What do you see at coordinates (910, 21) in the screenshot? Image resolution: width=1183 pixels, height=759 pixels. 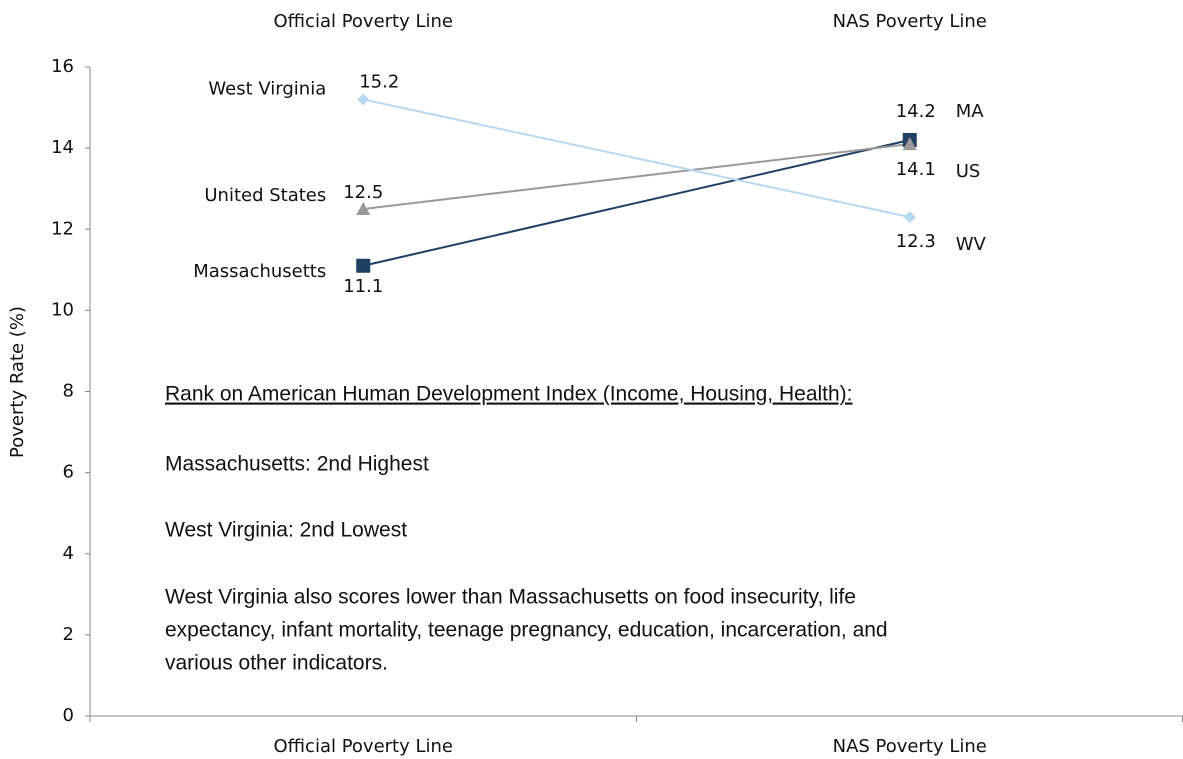 I see `top-category-label: NAS Poverty Line` at bounding box center [910, 21].